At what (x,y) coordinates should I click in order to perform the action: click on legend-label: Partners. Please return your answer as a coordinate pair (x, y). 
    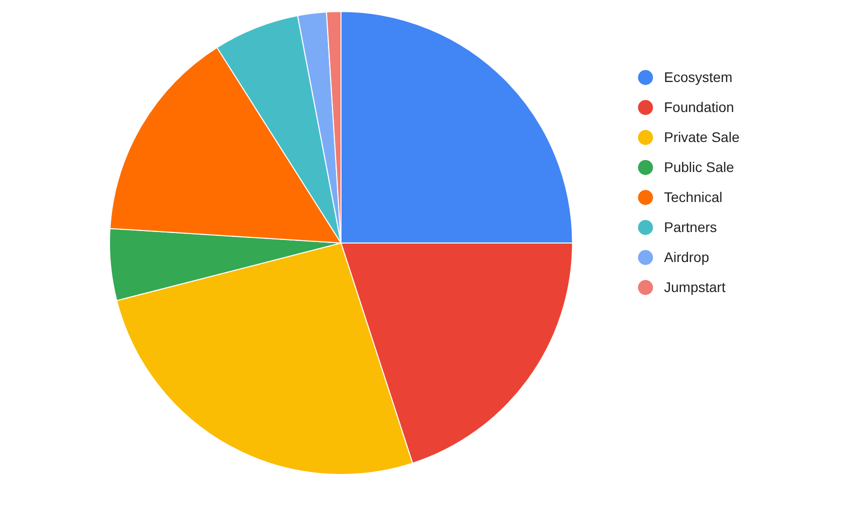
    Looking at the image, I should click on (690, 227).